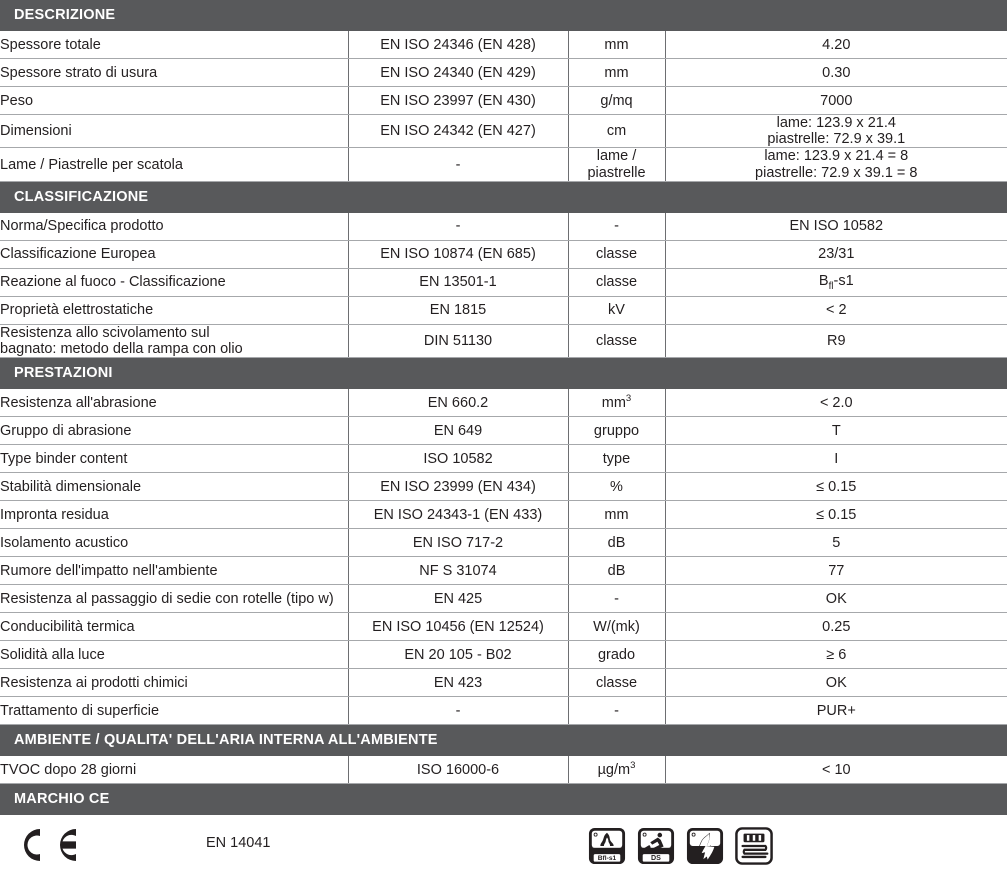 This screenshot has height=881, width=1007. I want to click on row-norm: EN 649, so click(458, 431).